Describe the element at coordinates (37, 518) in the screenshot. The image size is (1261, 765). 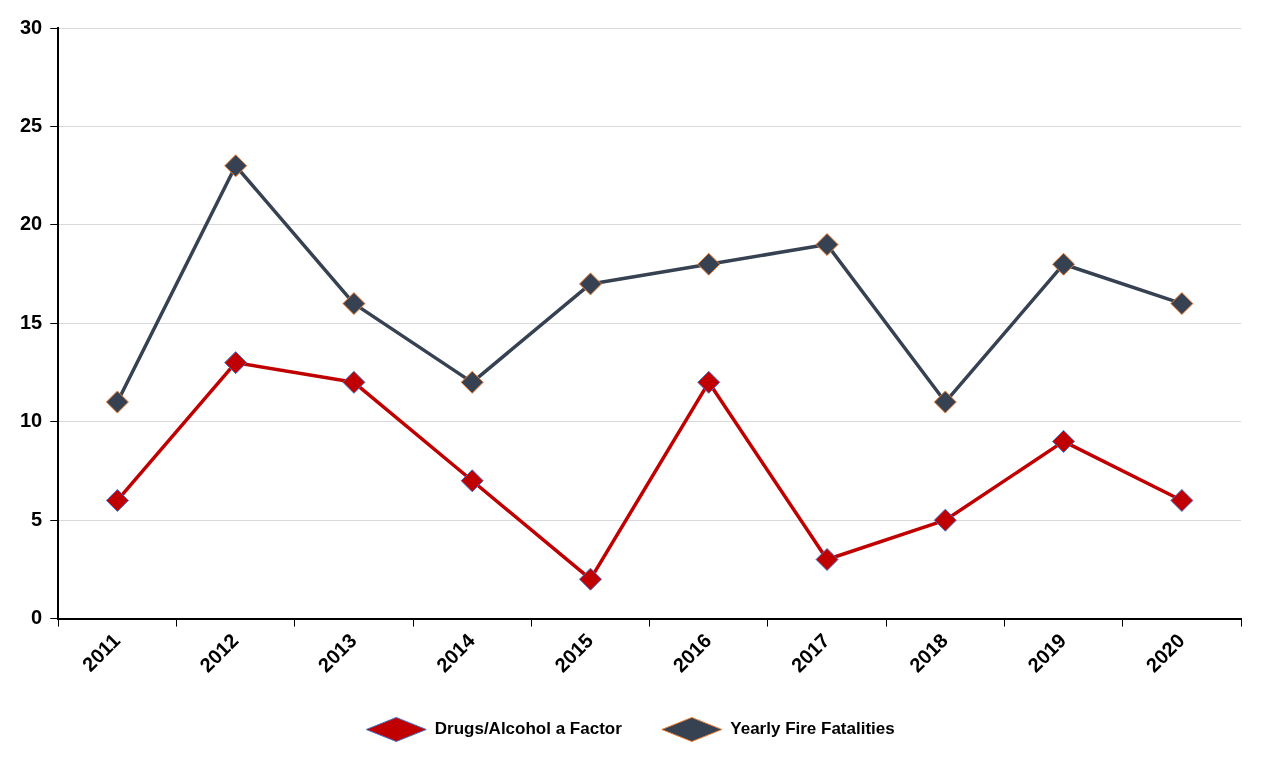
I see `y-tick-label: 5` at that location.